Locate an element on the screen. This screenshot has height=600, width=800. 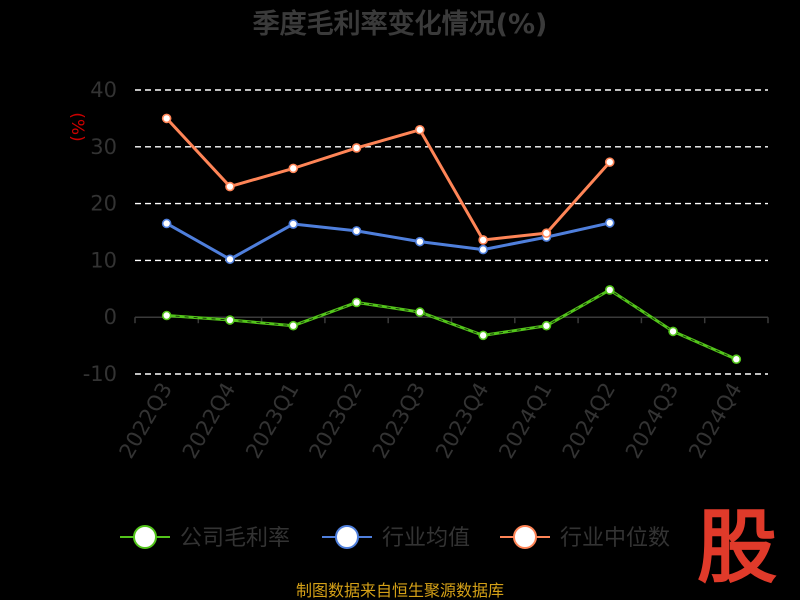
x-tick-label: 2024Q2 is located at coordinates (589, 421).